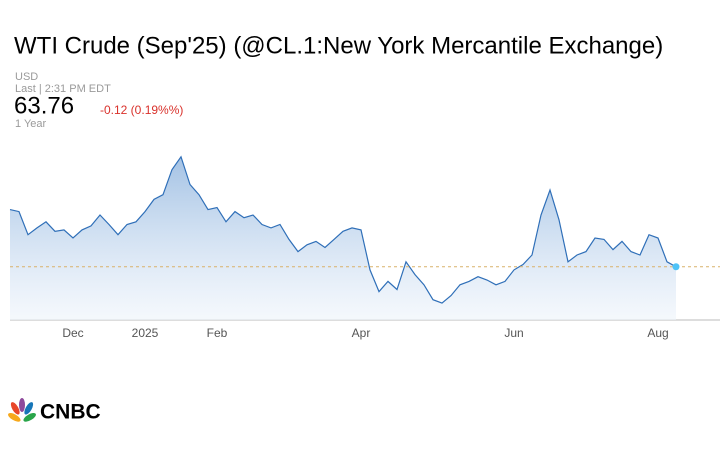 This screenshot has width=720, height=450. I want to click on timestamp: Last | 2:31 PM EDT, so click(63, 89).